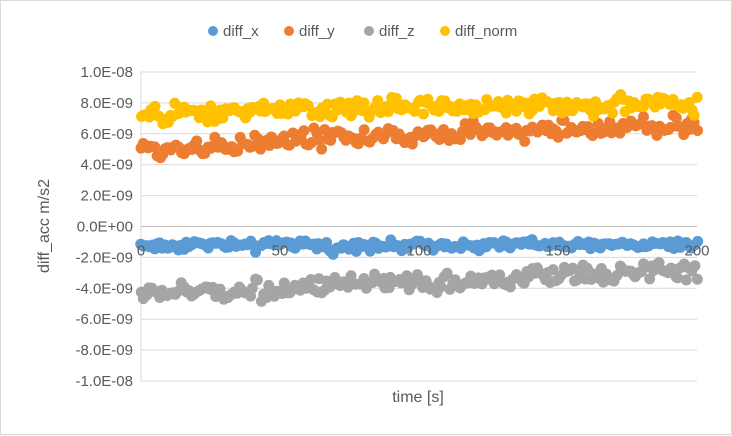  Describe the element at coordinates (104, 319) in the screenshot. I see `y-tick-label: -6.0E-09` at that location.